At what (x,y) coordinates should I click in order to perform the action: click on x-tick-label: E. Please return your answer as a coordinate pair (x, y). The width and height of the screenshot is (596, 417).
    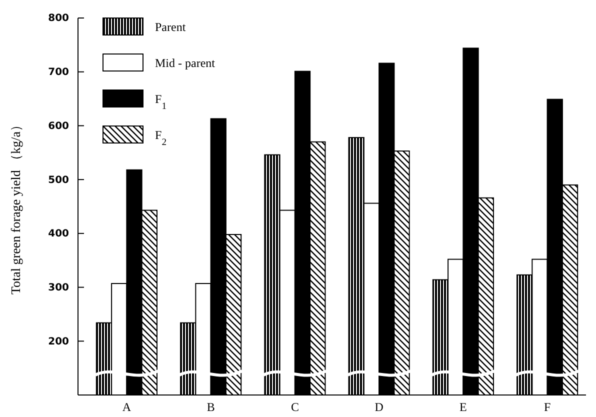
    Looking at the image, I should click on (463, 407).